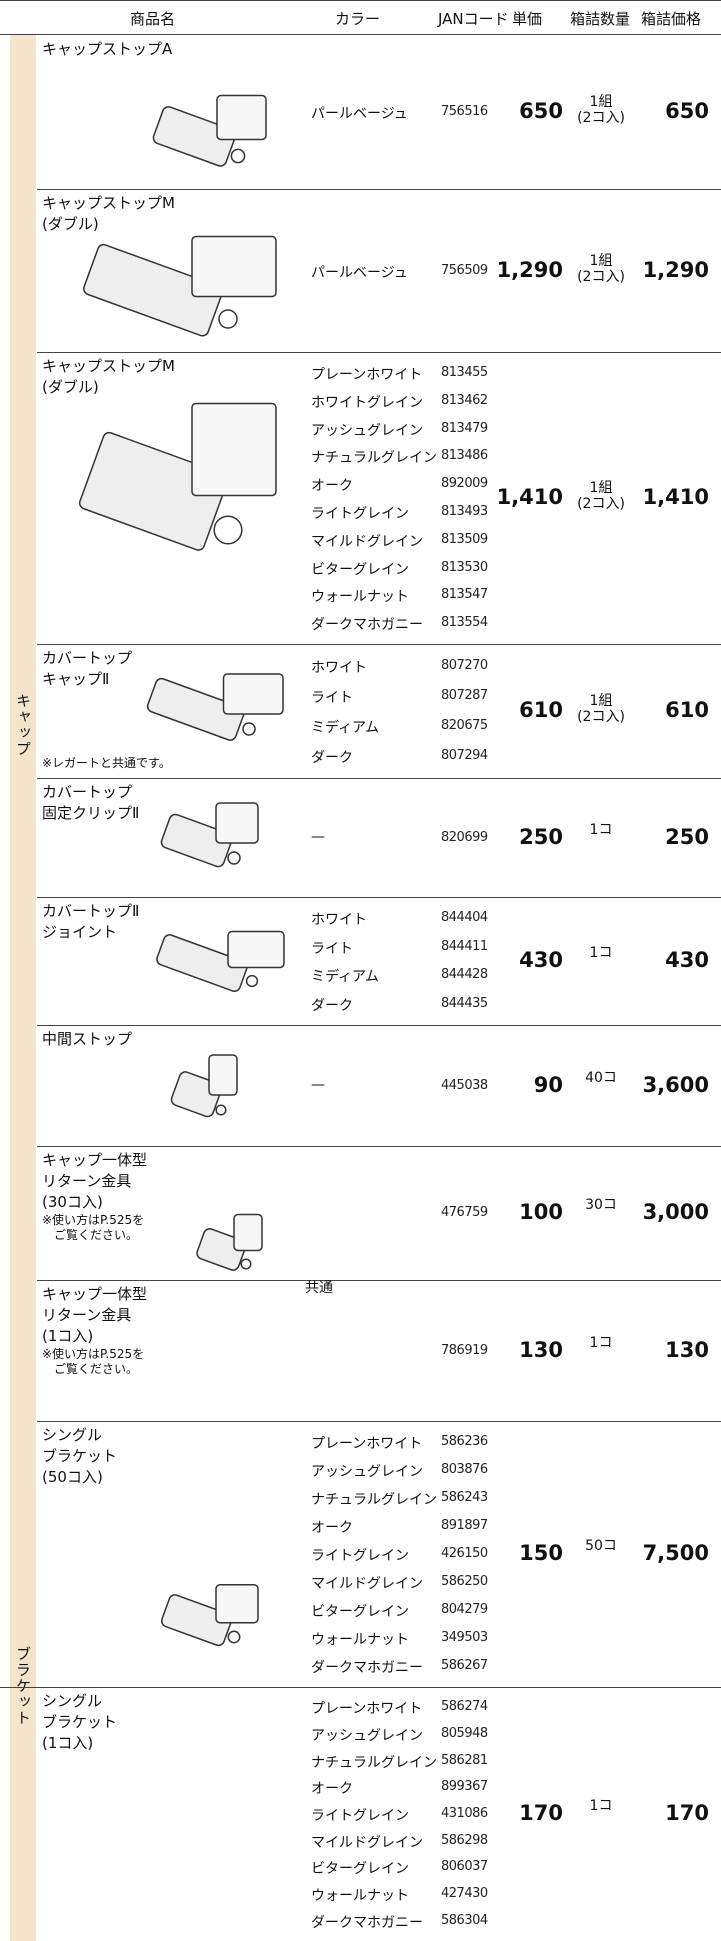  What do you see at coordinates (87, 792) in the screenshot?
I see `product-name: カバートップ` at bounding box center [87, 792].